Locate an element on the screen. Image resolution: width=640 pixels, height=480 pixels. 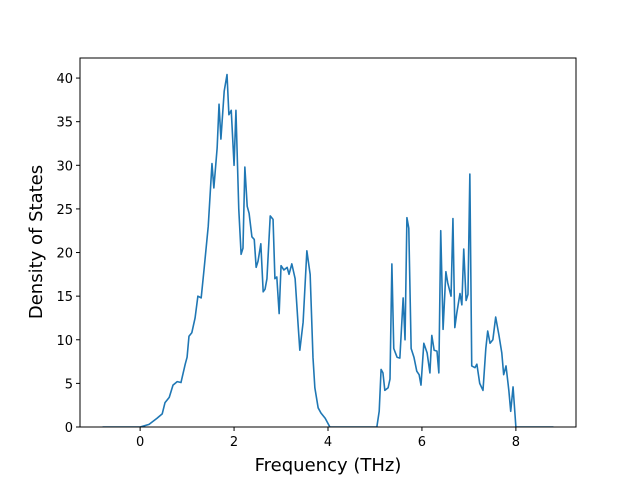
y-tick-label: 30 is located at coordinates (64, 166).